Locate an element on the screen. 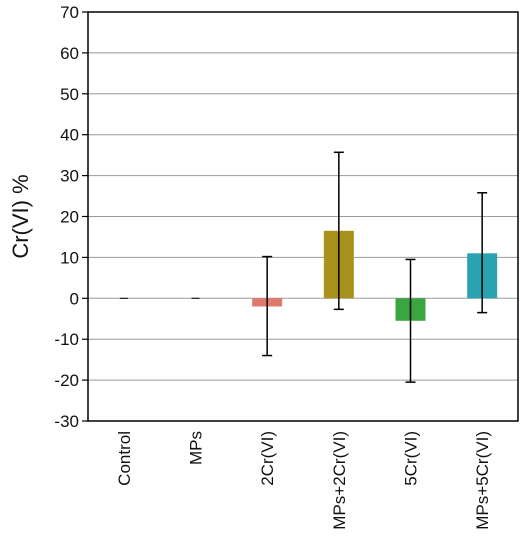 The image size is (526, 551). y-tick-label: -20 is located at coordinates (66, 380).